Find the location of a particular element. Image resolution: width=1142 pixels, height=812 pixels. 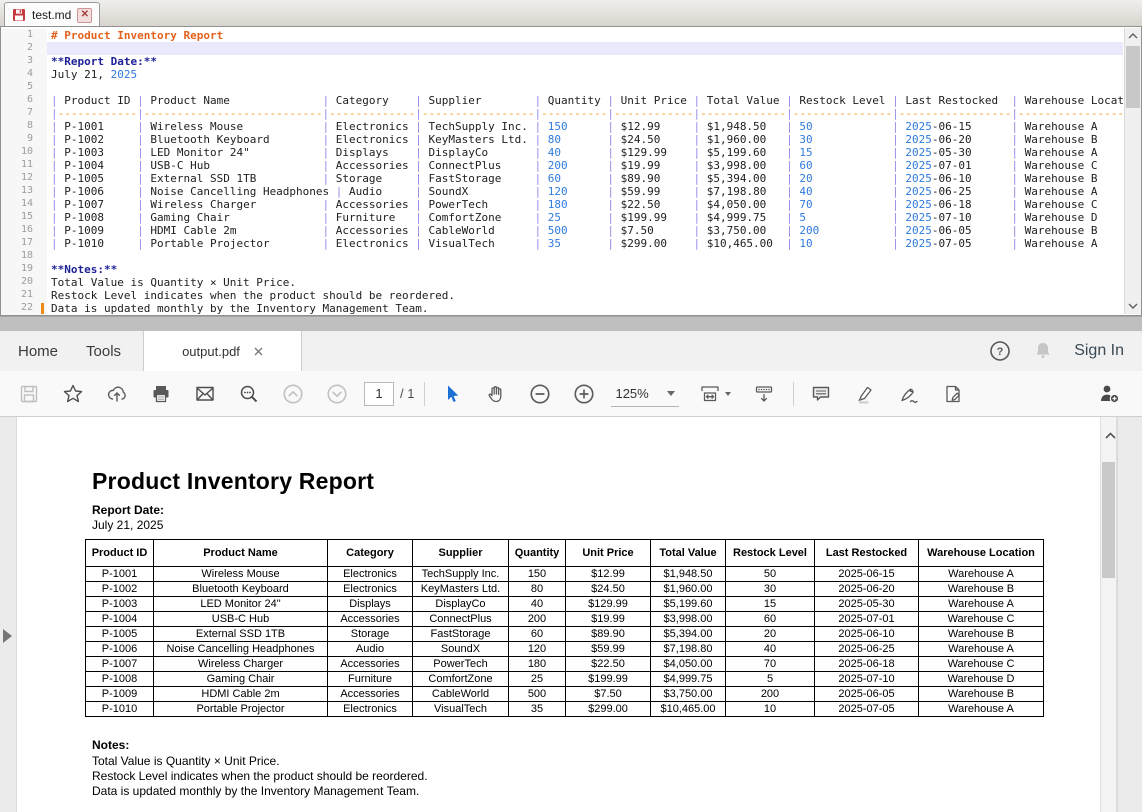

tab-close-icon: ✕ is located at coordinates (85, 15).